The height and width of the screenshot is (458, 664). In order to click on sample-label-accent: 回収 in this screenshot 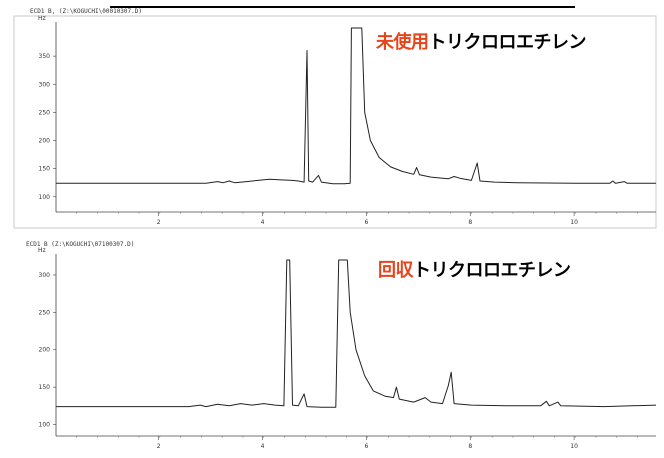, I will do `click(396, 270)`.